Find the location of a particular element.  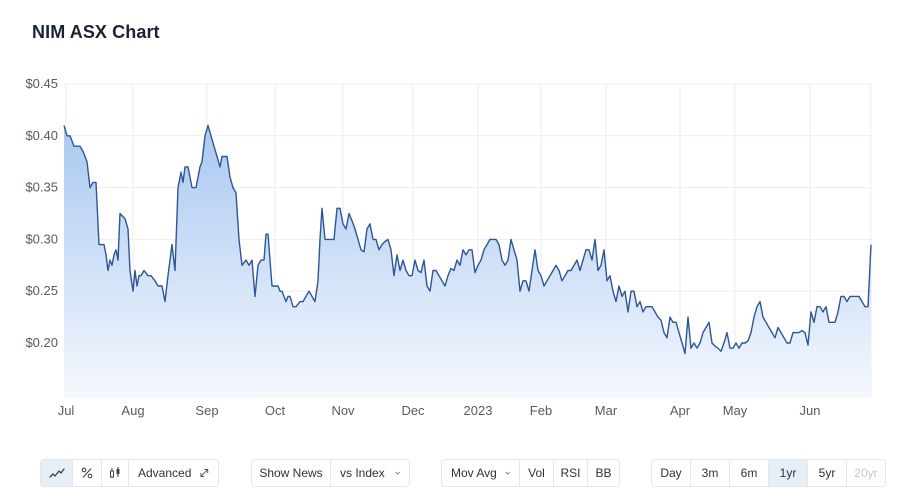

x-tick-label: Dec is located at coordinates (413, 410).